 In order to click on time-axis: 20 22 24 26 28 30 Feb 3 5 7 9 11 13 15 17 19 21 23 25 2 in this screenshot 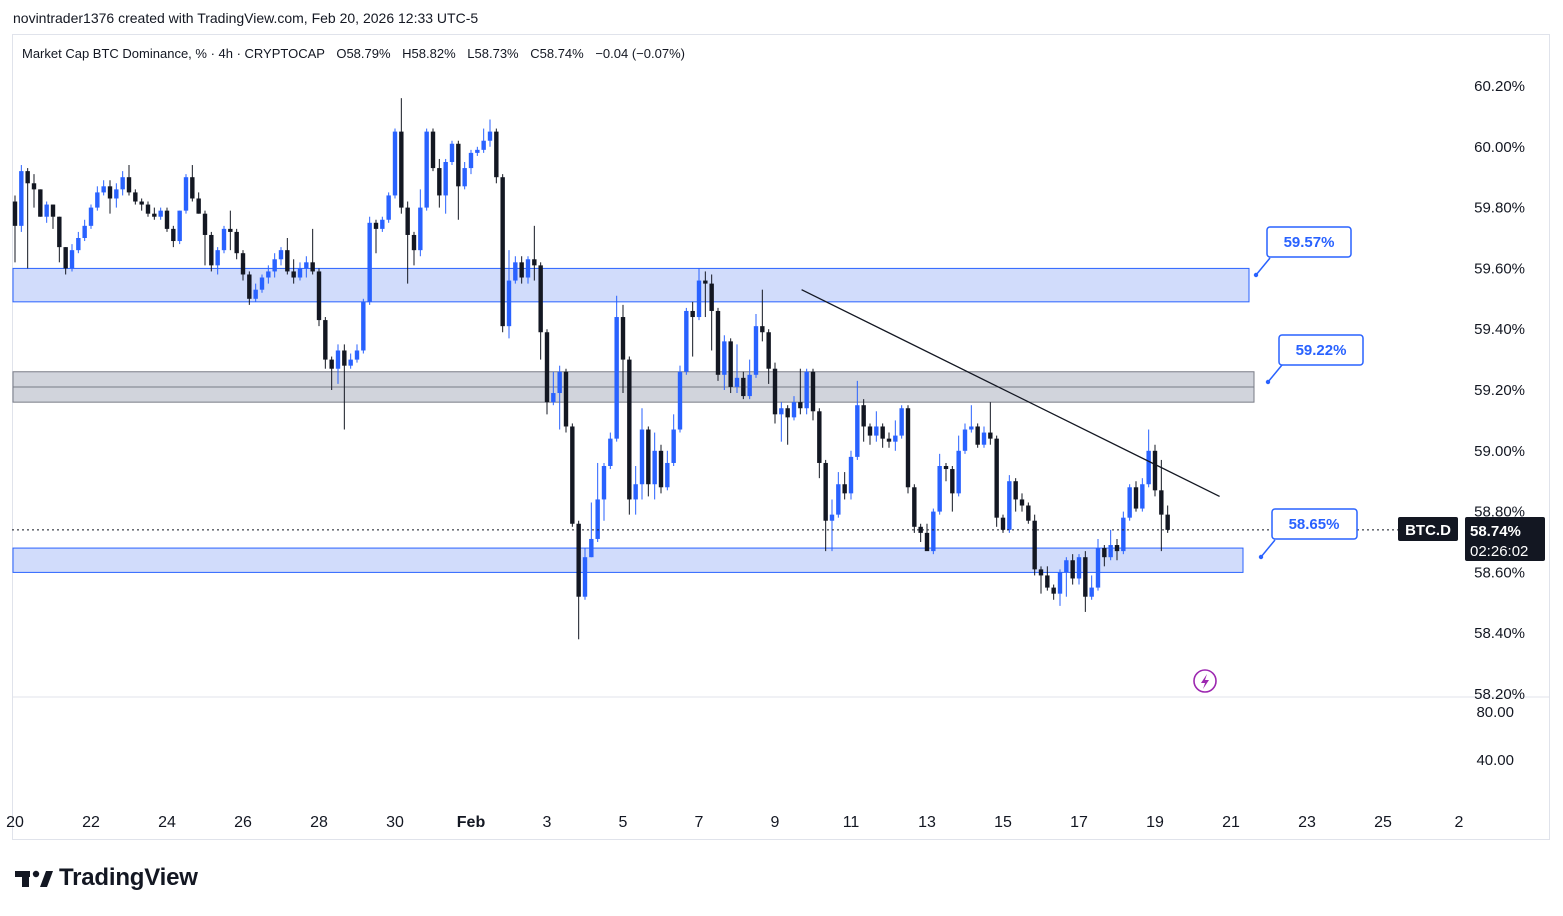, I will do `click(734, 822)`.